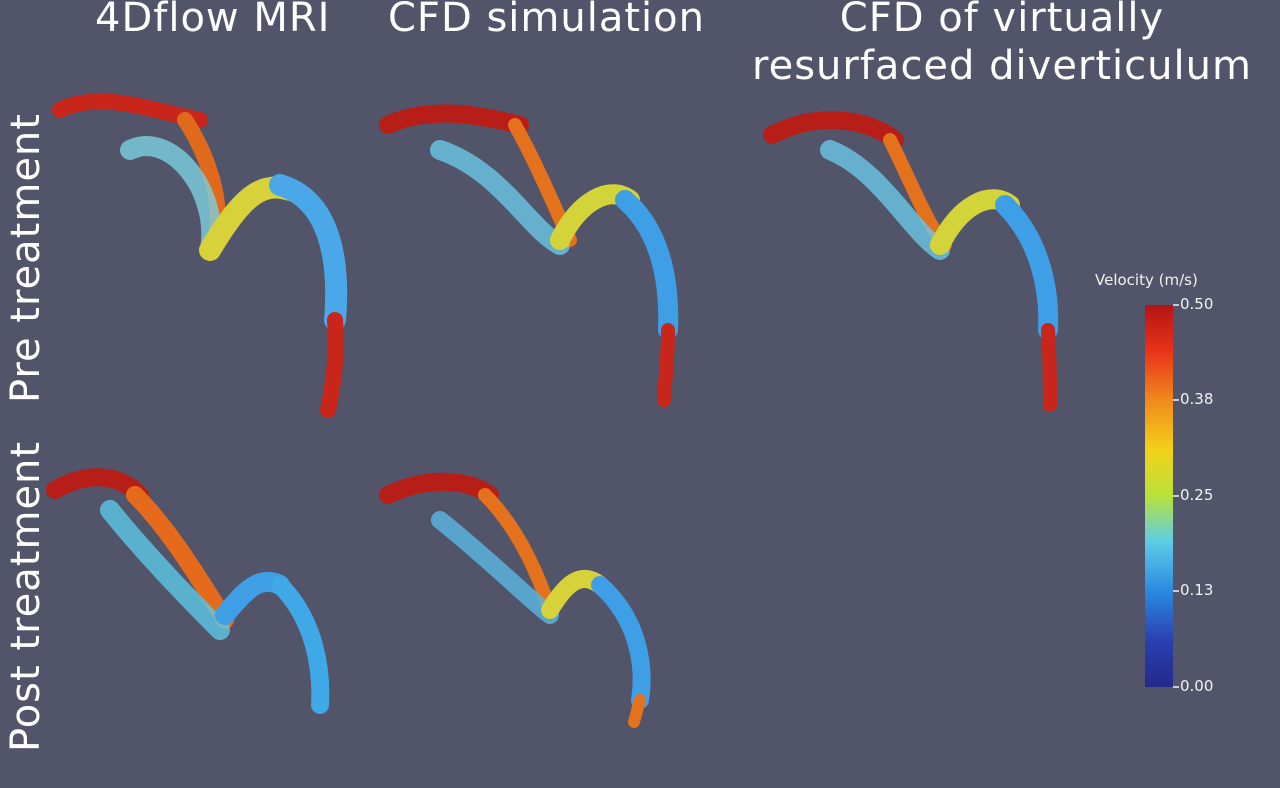  Describe the element at coordinates (1197, 304) in the screenshot. I see `colorbar-tick-label: 0.50` at that location.